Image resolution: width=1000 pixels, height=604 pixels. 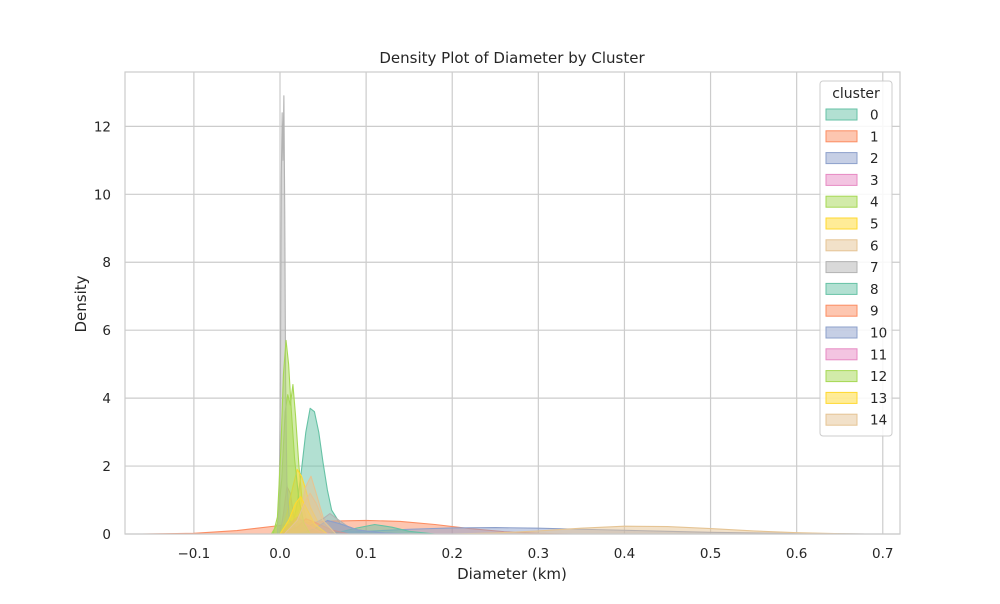 I want to click on chart-title: Density Plot of Diameter by Cluster, so click(x=512, y=58).